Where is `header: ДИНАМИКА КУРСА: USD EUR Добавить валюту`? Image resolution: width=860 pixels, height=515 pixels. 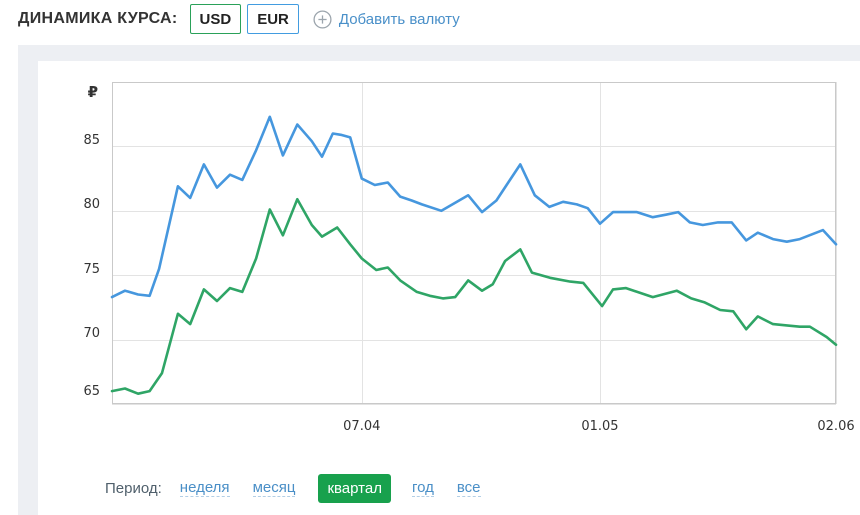 header: ДИНАМИКА КУРСА: USD EUR Добавить валюту is located at coordinates (239, 19).